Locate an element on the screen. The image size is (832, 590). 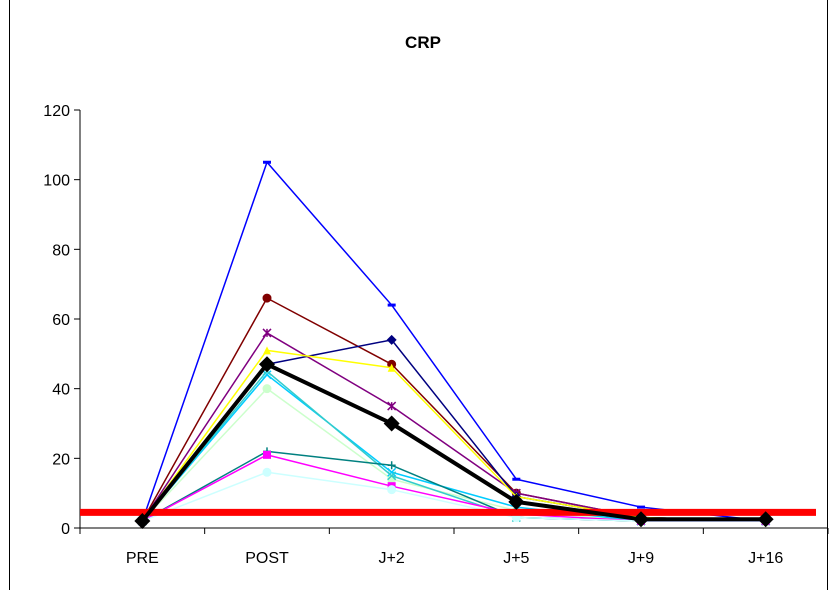
y-tick-label: 100 is located at coordinates (56, 181).